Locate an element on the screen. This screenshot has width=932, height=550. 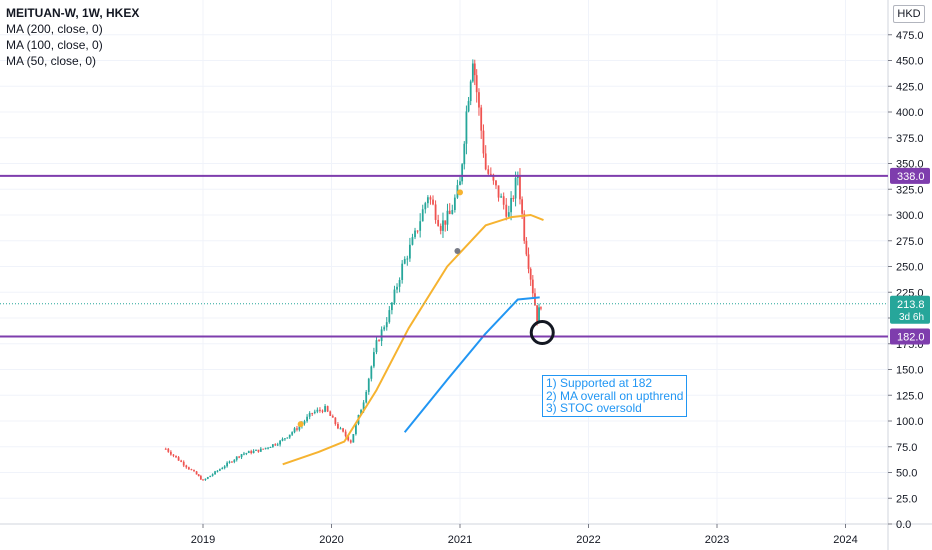
y-tick-label: 50.0 is located at coordinates (906, 474).